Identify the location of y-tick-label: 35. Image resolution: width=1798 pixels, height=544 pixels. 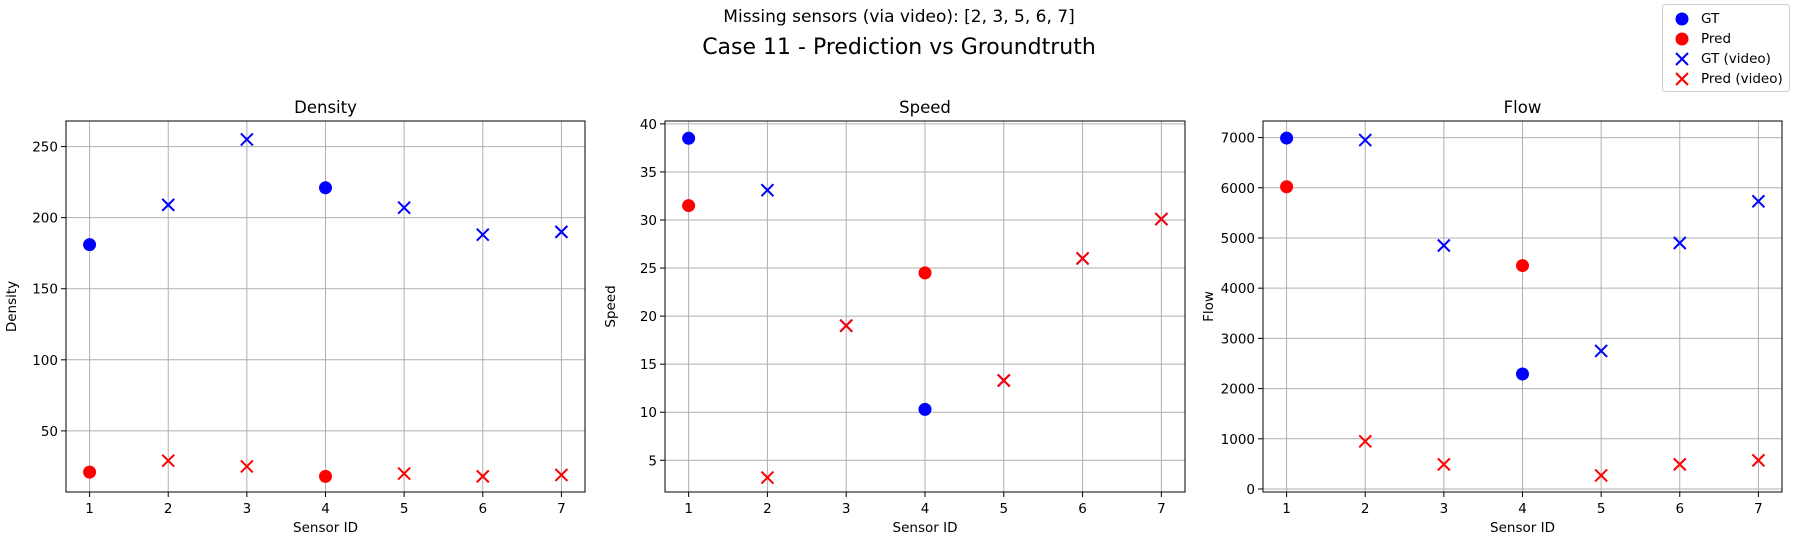
(648, 173).